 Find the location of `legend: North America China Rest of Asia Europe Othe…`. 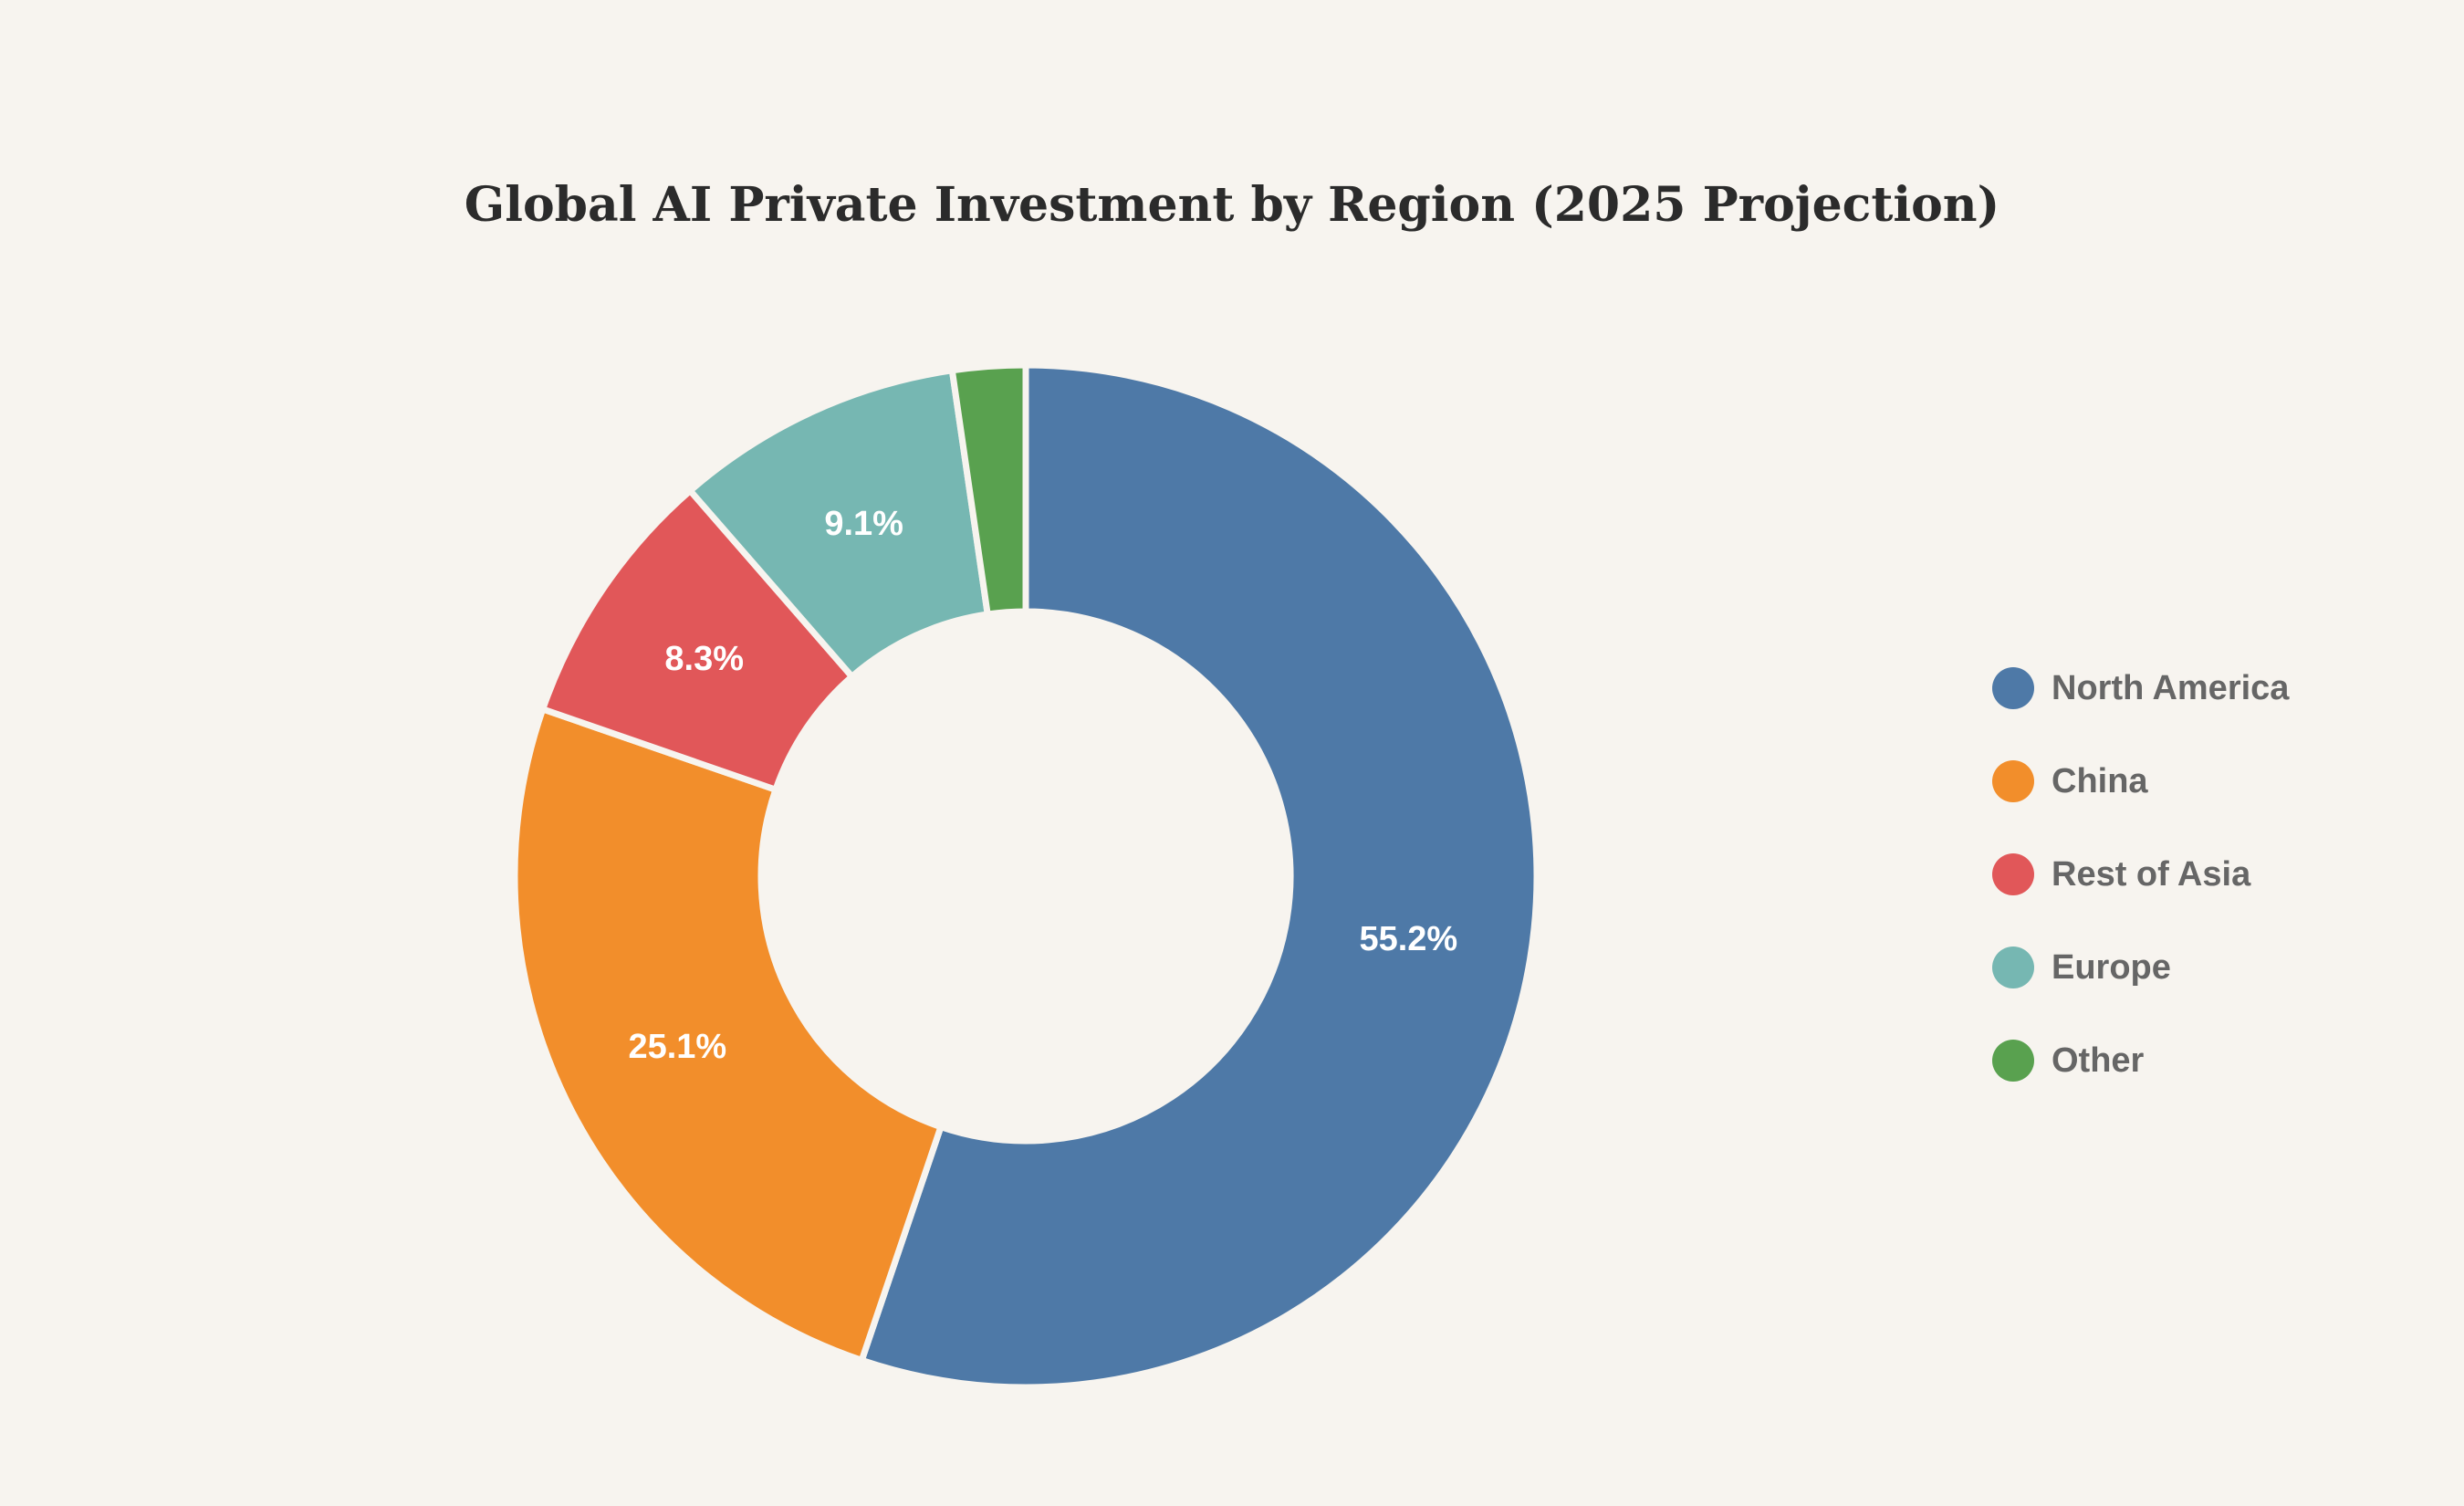

legend: North America China Rest of Asia Europe Othe… is located at coordinates (2141, 874).